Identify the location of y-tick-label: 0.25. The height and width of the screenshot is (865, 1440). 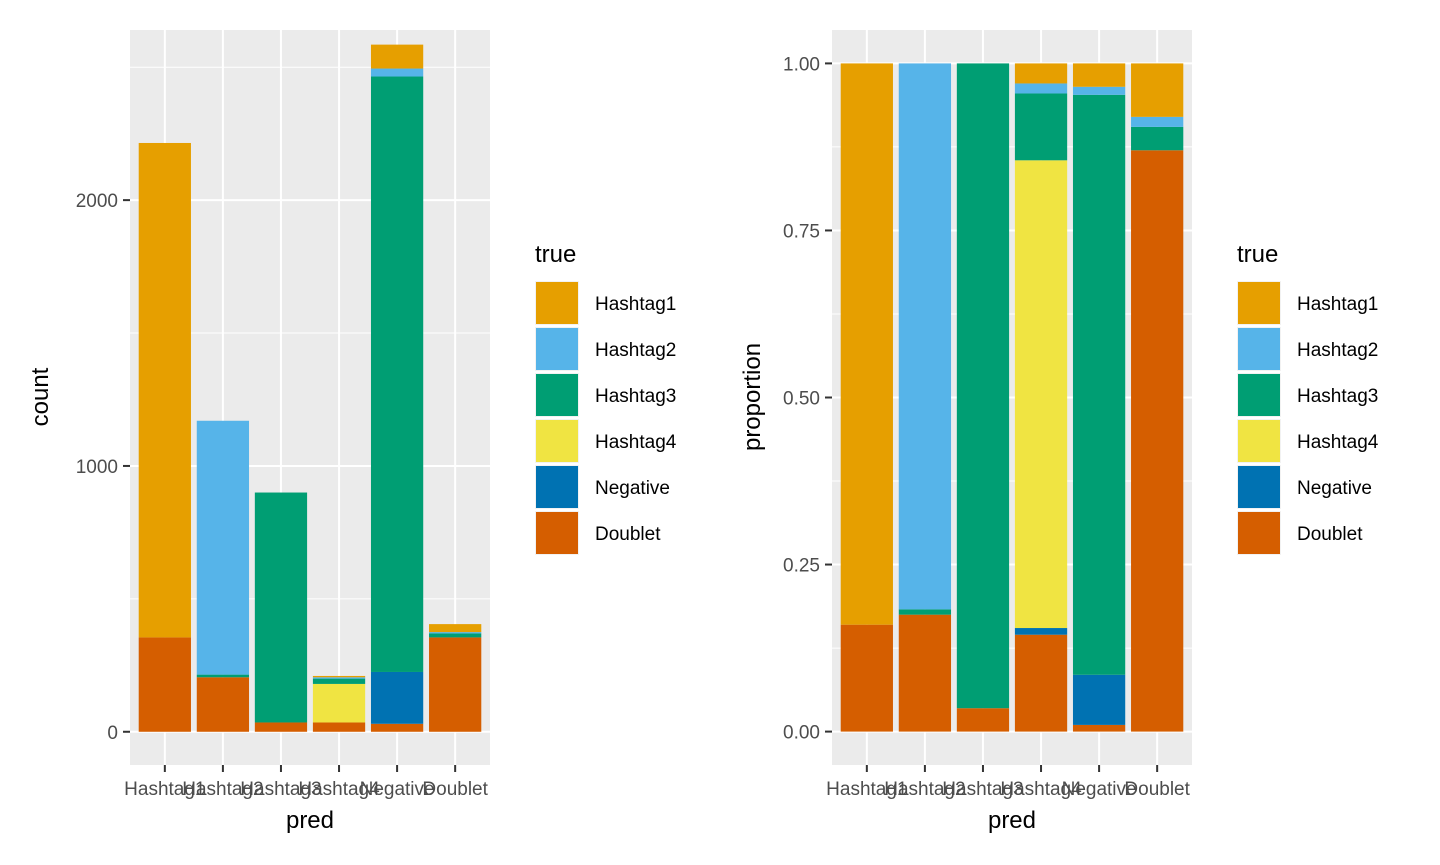
(801, 566).